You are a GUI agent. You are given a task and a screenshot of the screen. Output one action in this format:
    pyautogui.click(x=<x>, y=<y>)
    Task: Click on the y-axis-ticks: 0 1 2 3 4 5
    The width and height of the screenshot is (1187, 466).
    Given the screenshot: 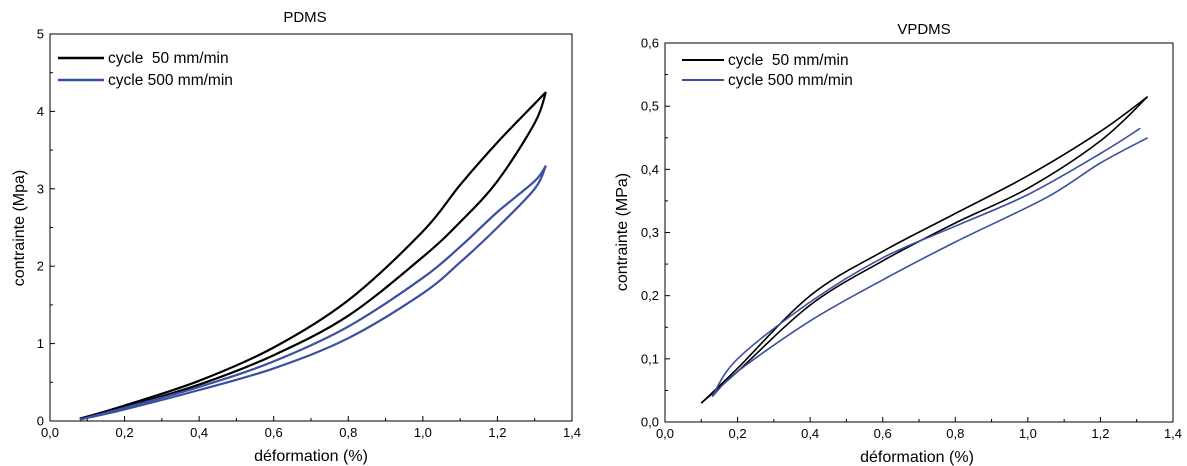 What is the action you would take?
    pyautogui.click(x=46, y=228)
    